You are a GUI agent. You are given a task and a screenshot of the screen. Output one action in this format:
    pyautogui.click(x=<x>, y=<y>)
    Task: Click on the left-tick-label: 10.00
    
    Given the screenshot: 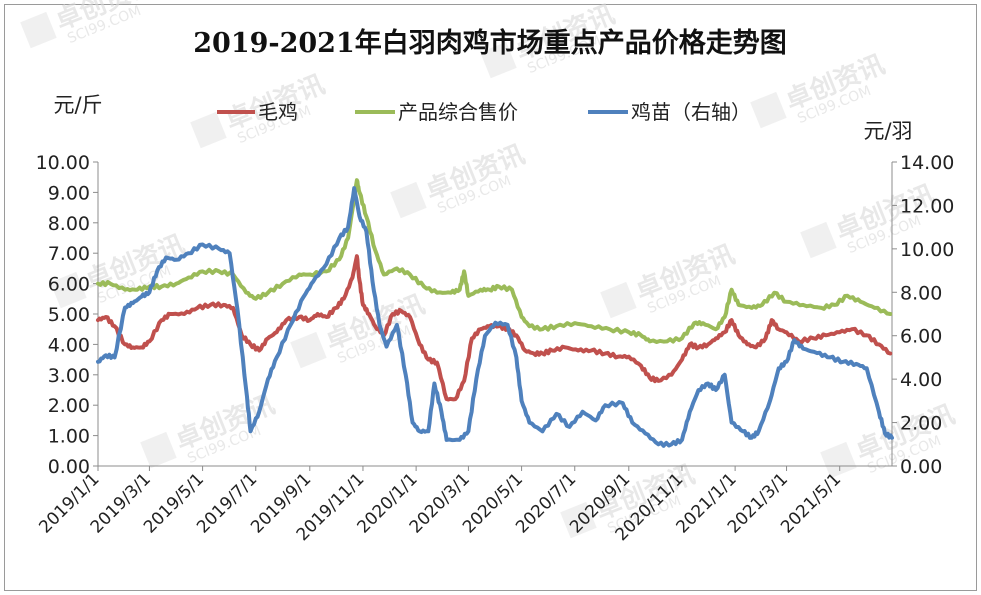 What is the action you would take?
    pyautogui.click(x=63, y=163)
    